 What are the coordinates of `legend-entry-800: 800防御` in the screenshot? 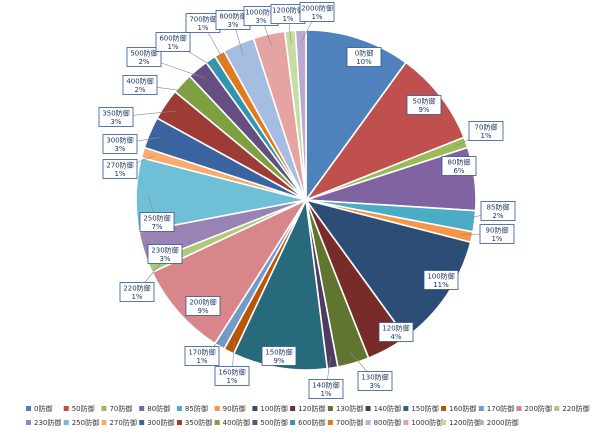 It's located at (383, 422).